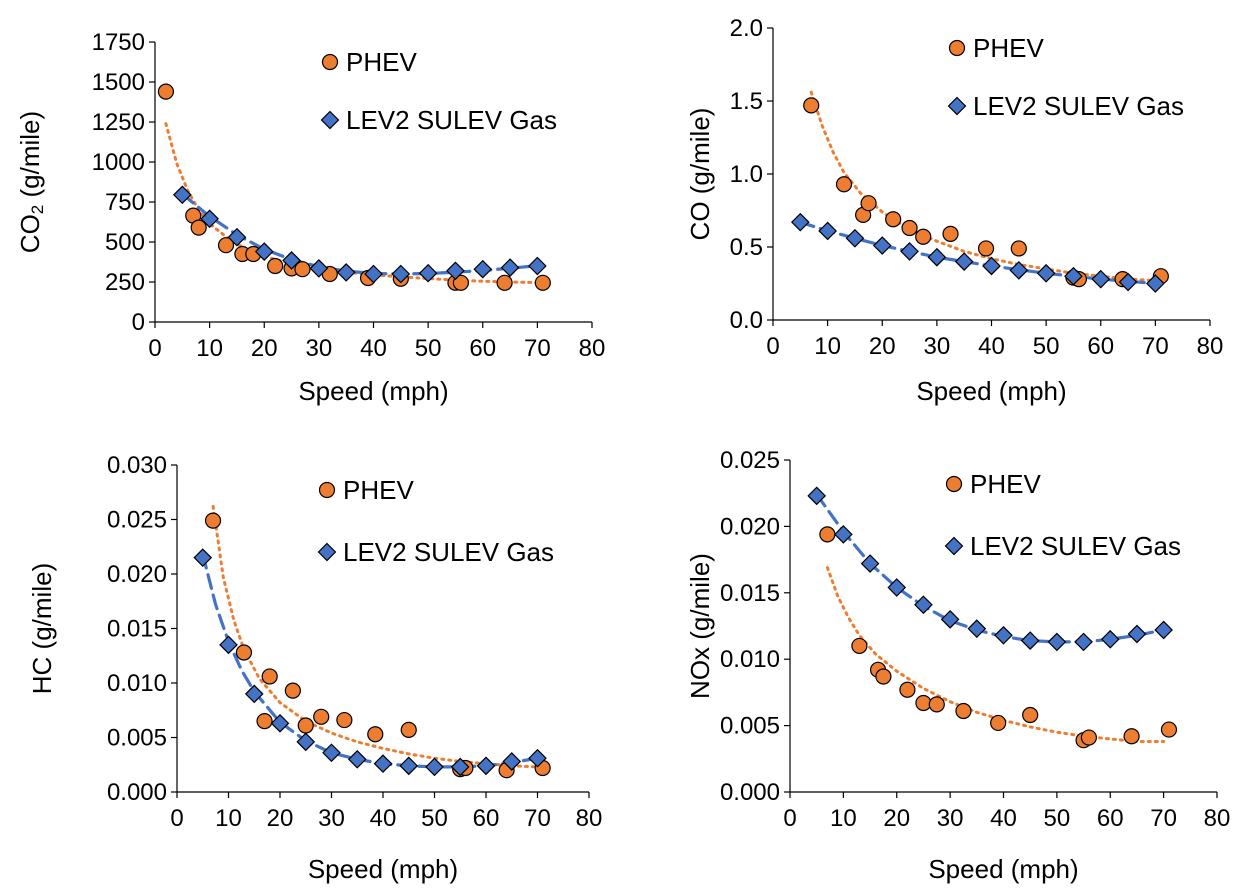  Describe the element at coordinates (118, 162) in the screenshot. I see `y-tick-label: 1000` at that location.